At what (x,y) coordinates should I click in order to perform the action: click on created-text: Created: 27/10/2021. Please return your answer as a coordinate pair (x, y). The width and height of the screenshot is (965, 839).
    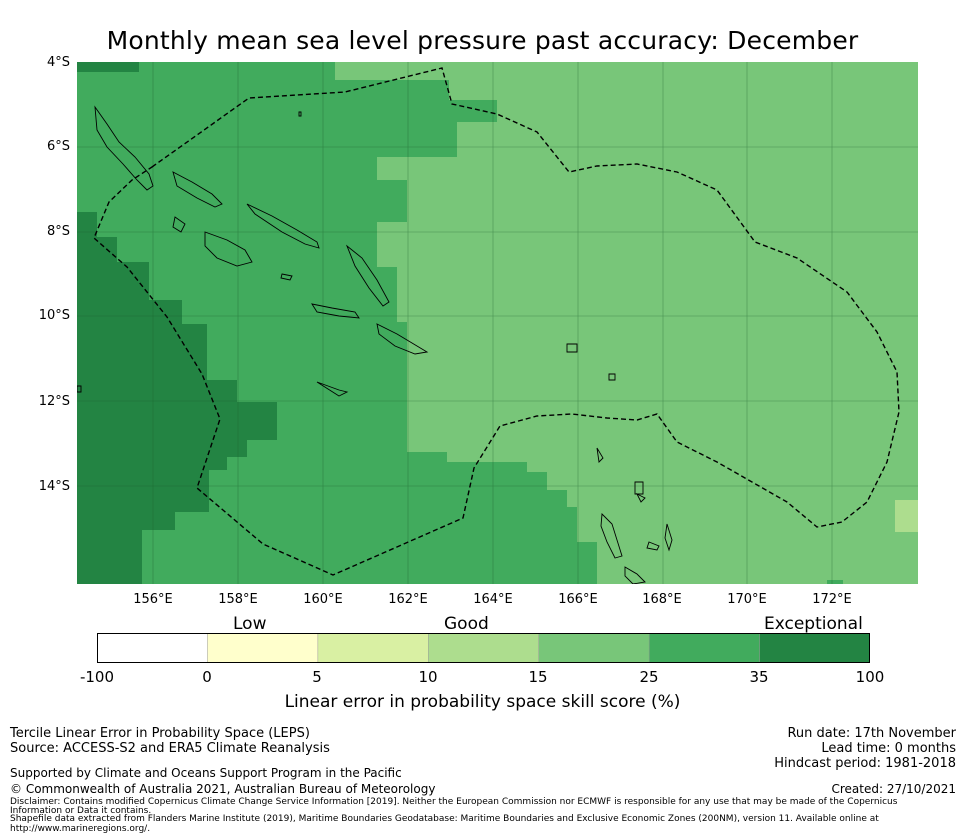
    Looking at the image, I should click on (893, 789).